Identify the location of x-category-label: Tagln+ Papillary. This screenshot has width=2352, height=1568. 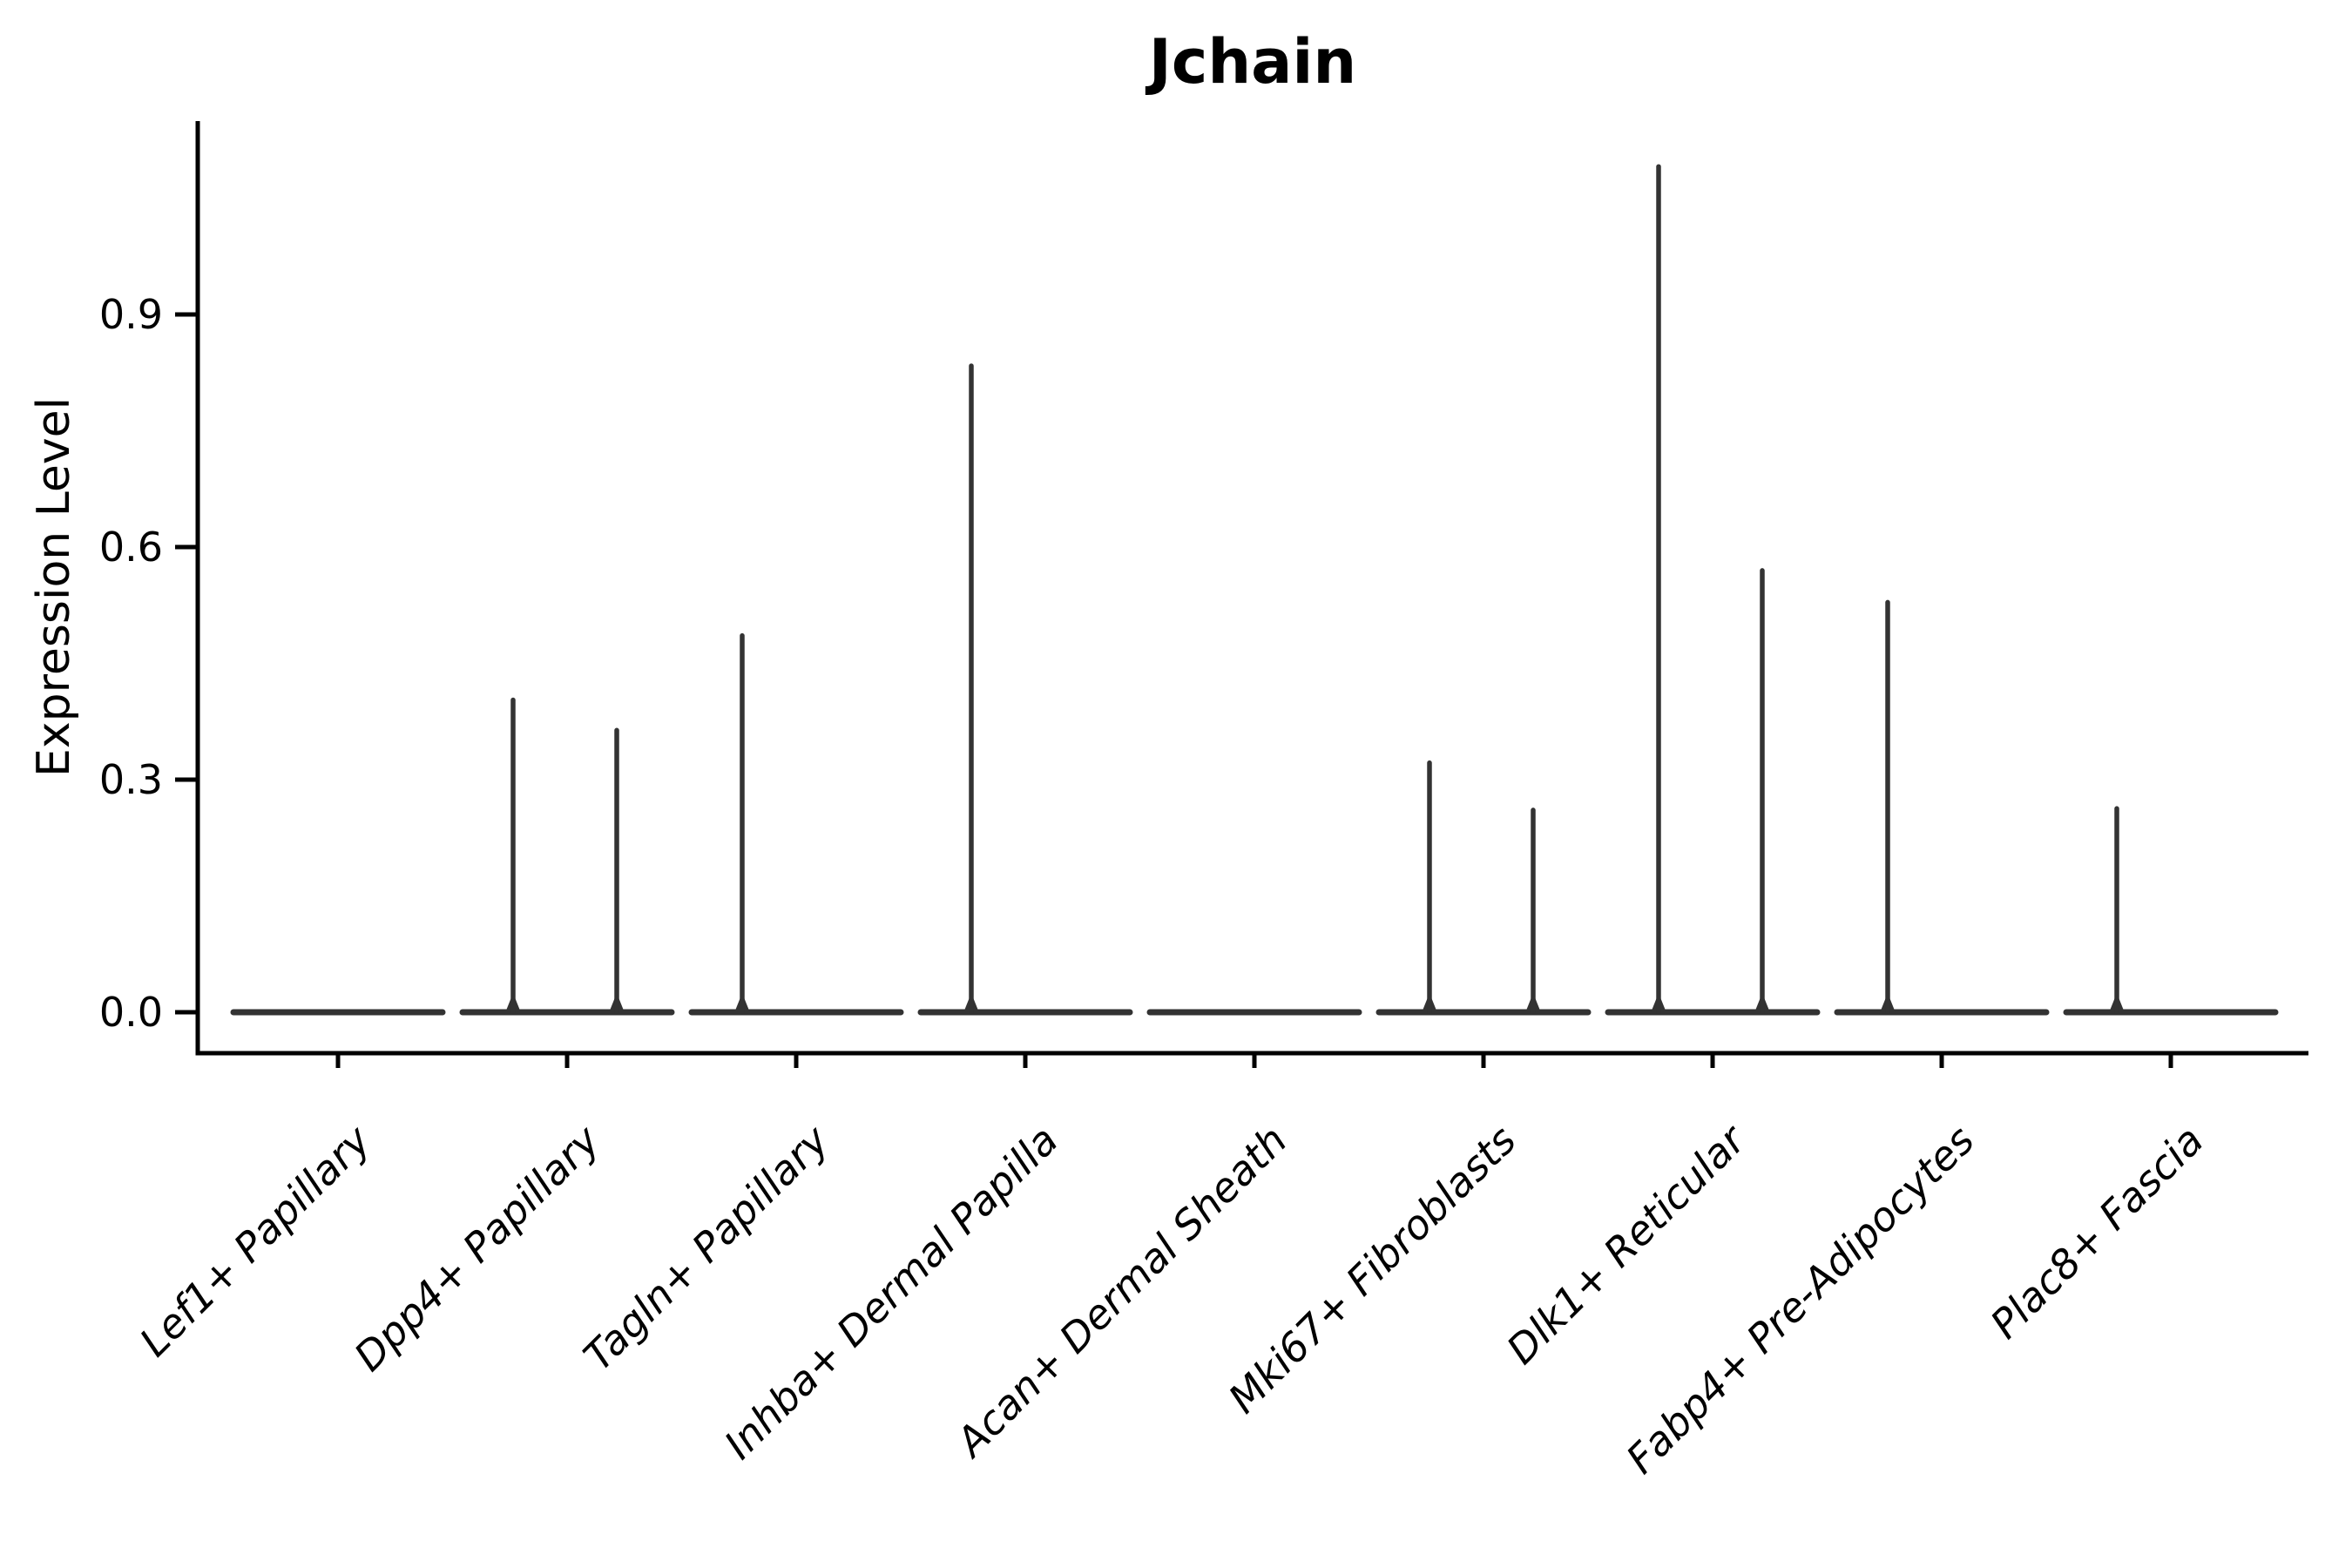
(706, 1248).